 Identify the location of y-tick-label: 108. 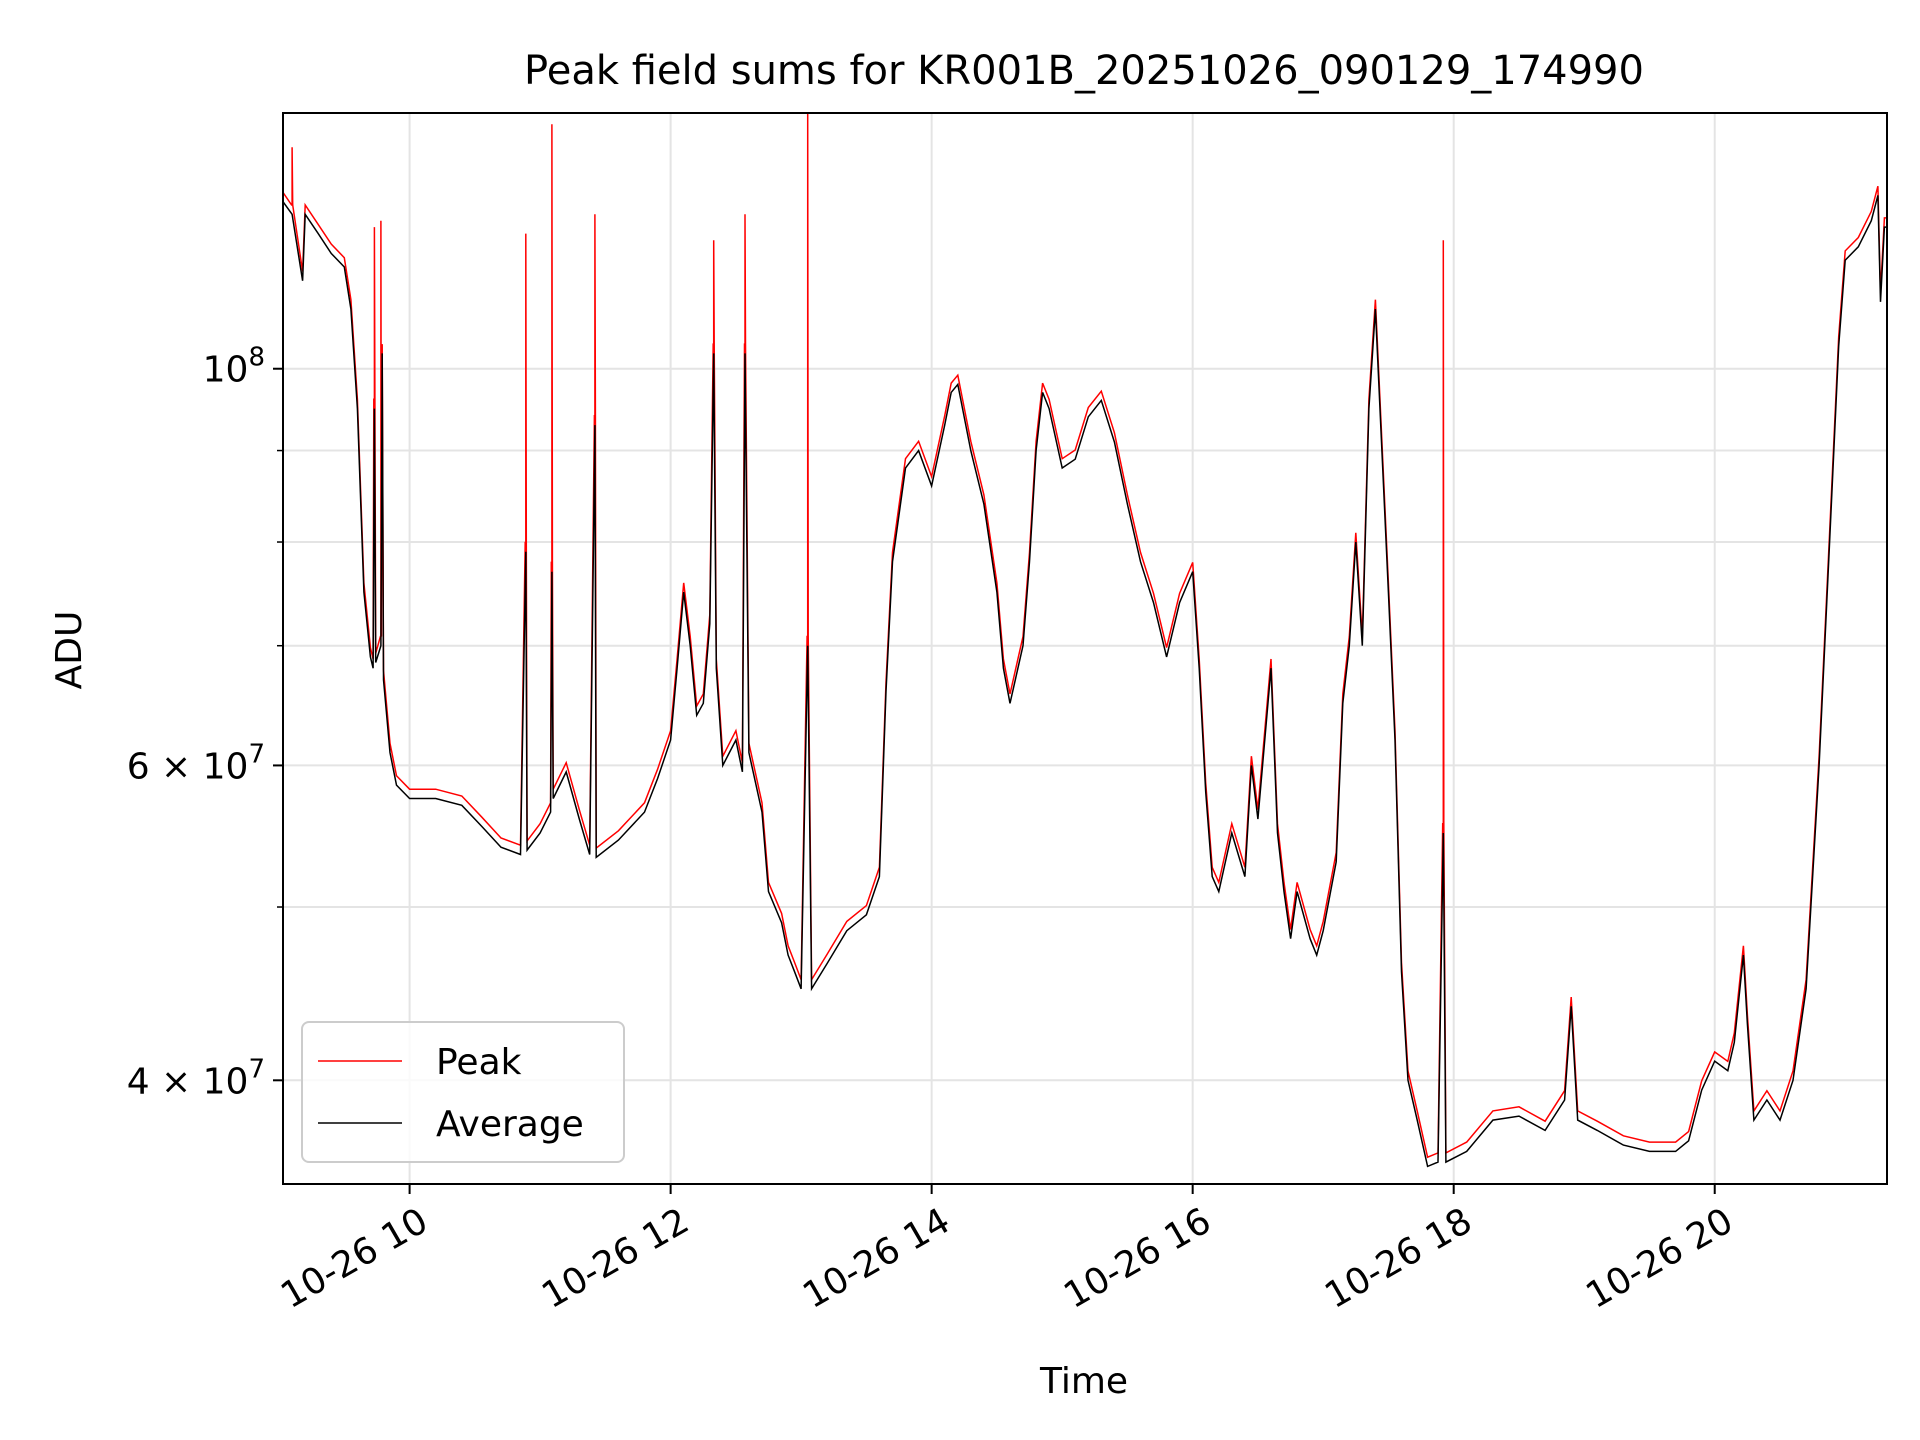
(234, 367).